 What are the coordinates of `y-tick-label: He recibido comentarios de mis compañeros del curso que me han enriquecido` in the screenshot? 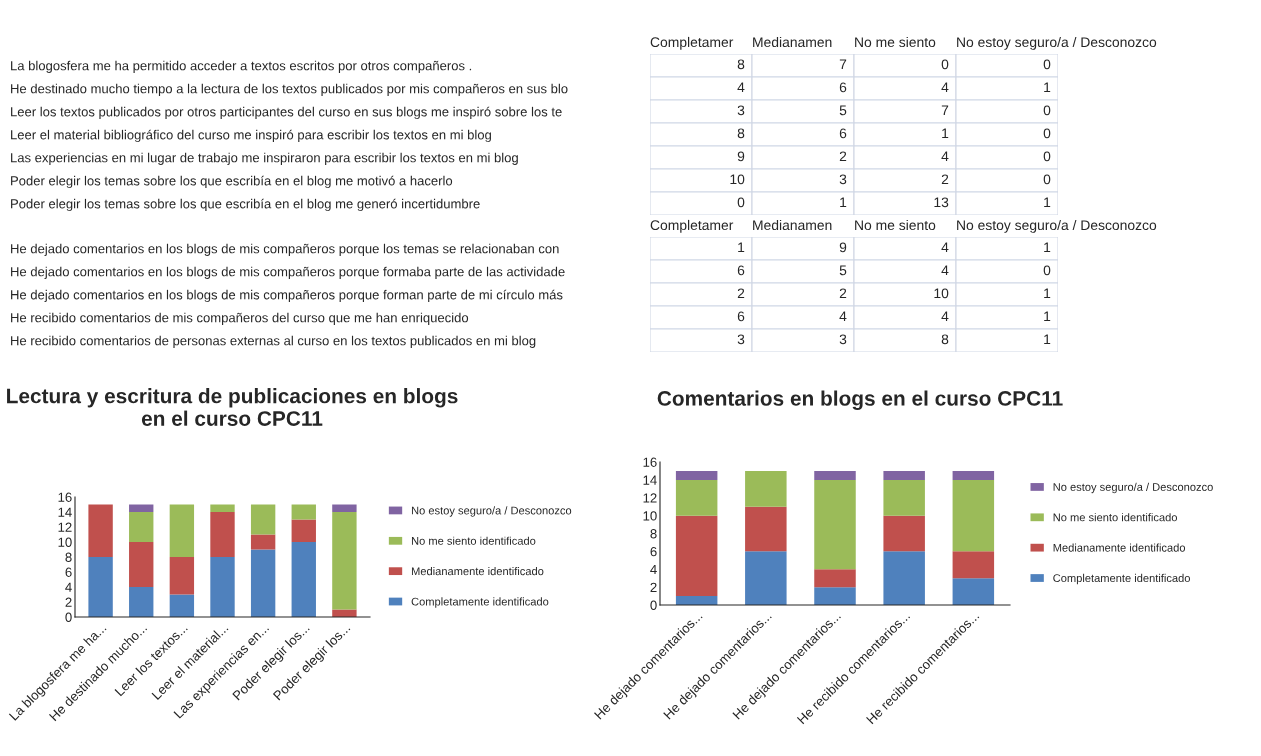 It's located at (240, 318).